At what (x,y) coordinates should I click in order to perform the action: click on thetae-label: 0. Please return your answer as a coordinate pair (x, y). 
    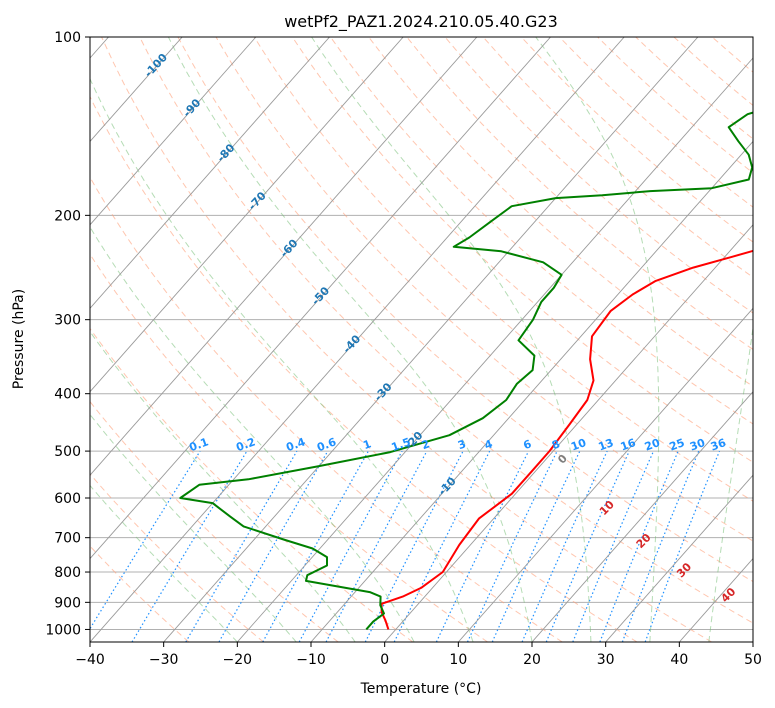
    Looking at the image, I should click on (562, 459).